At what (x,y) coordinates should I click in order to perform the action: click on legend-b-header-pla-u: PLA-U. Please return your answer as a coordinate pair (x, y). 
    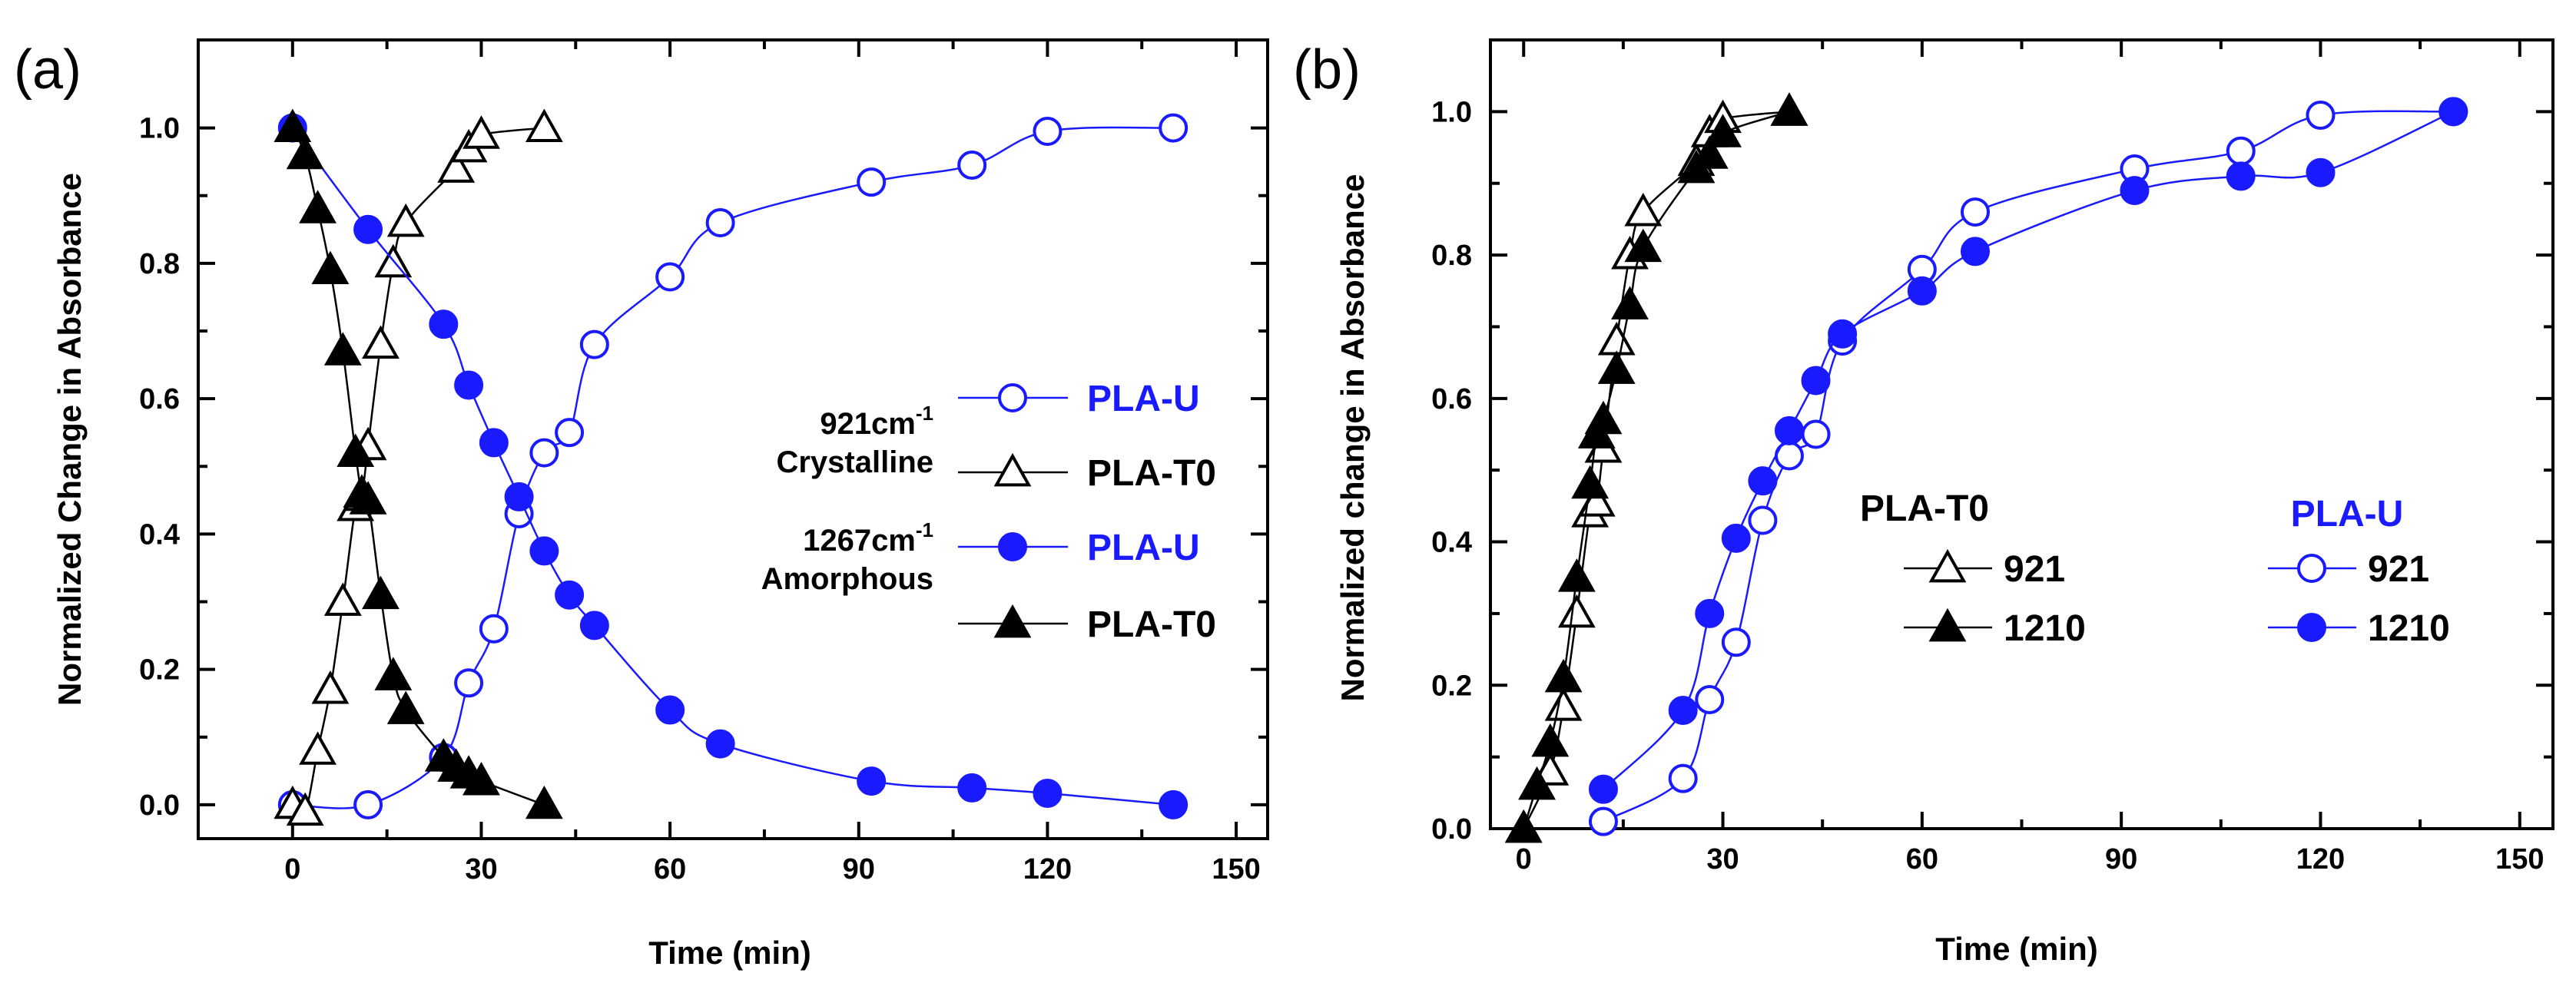
    Looking at the image, I should click on (2347, 514).